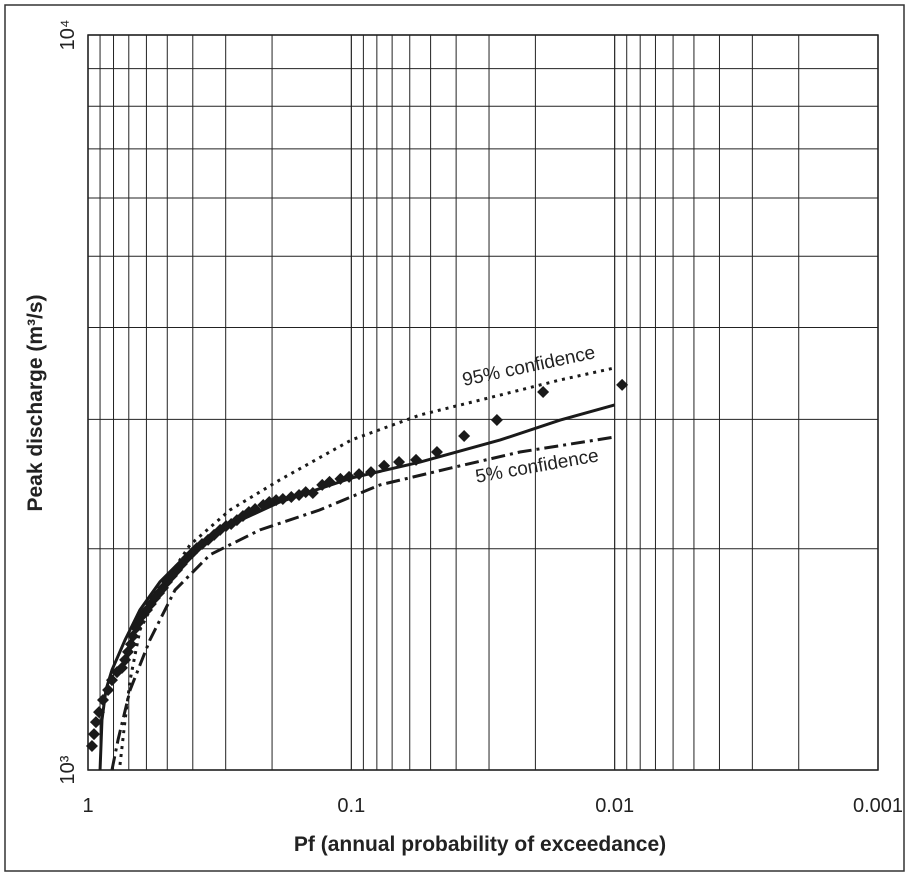 The image size is (910, 877). I want to click on x-tick-label: 0.1, so click(351, 806).